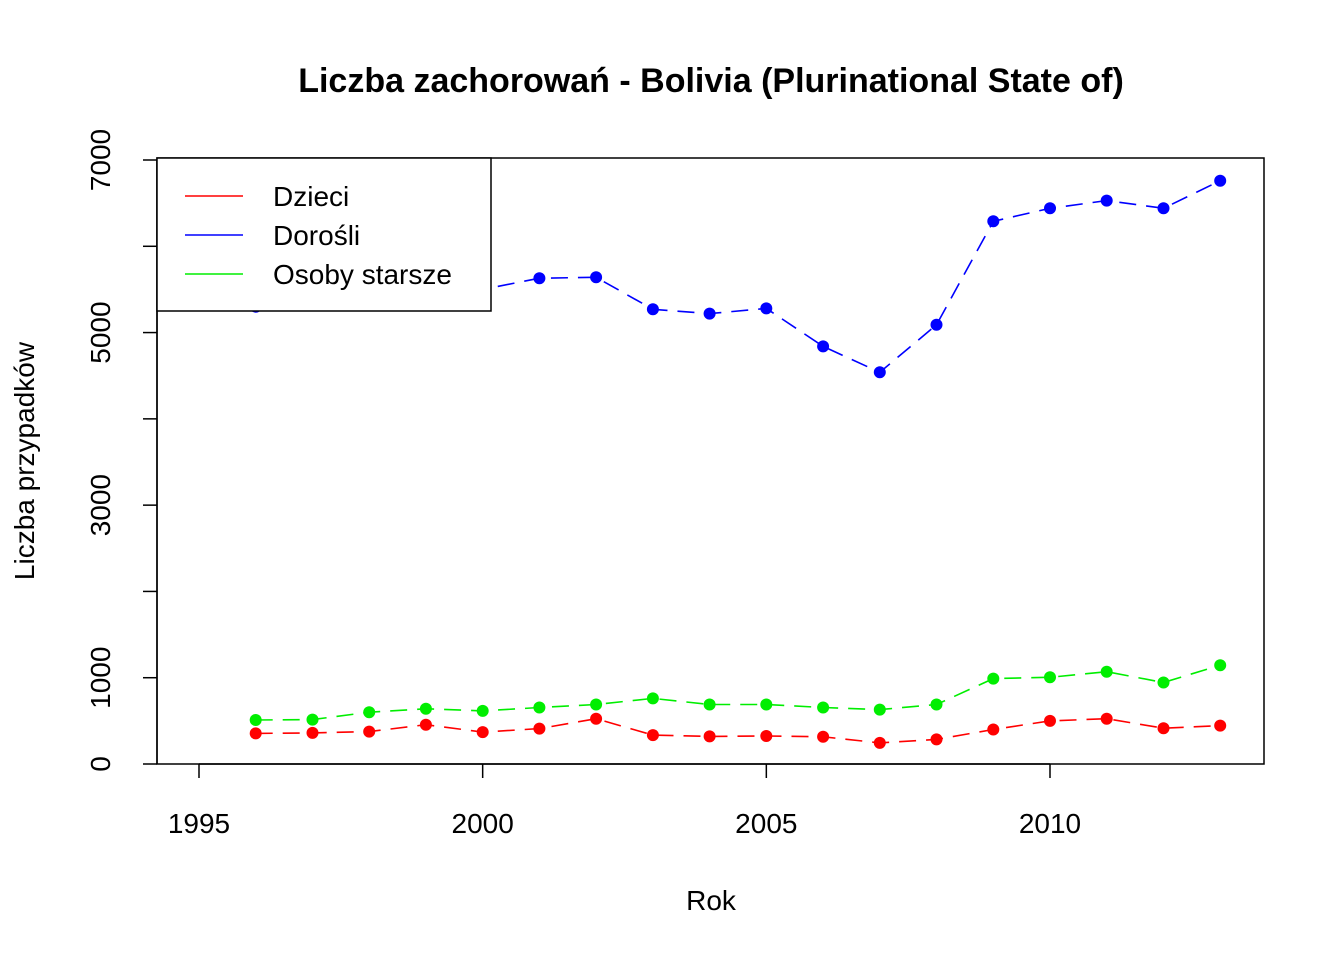 The height and width of the screenshot is (960, 1344). I want to click on series-2-point-2010, so click(1050, 677).